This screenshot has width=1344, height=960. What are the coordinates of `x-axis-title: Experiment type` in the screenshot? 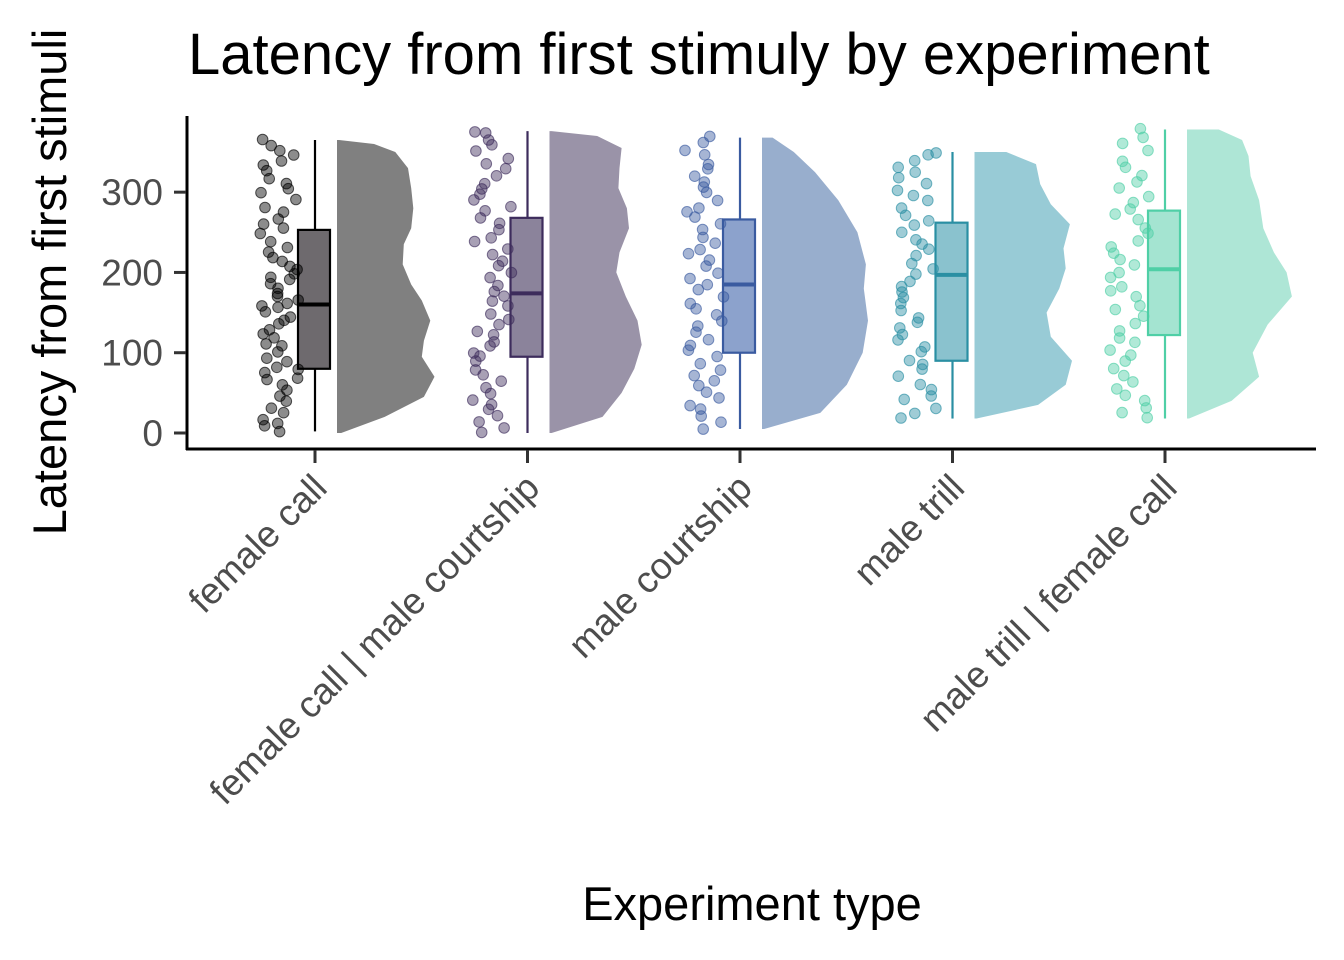 It's located at (752, 903).